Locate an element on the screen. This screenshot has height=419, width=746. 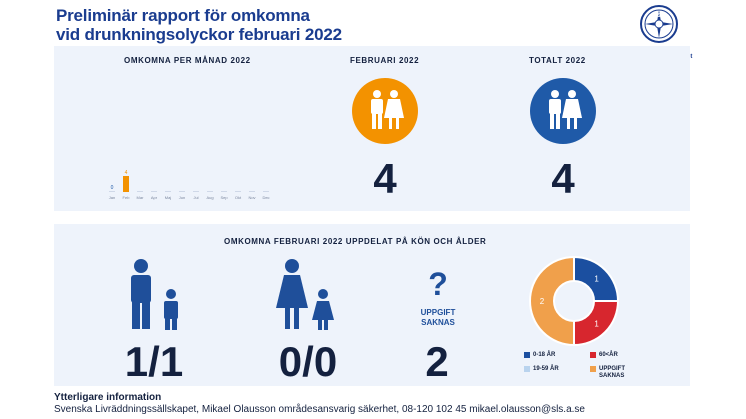
age-donut-chart: 1 1 2 is located at coordinates (574, 301).